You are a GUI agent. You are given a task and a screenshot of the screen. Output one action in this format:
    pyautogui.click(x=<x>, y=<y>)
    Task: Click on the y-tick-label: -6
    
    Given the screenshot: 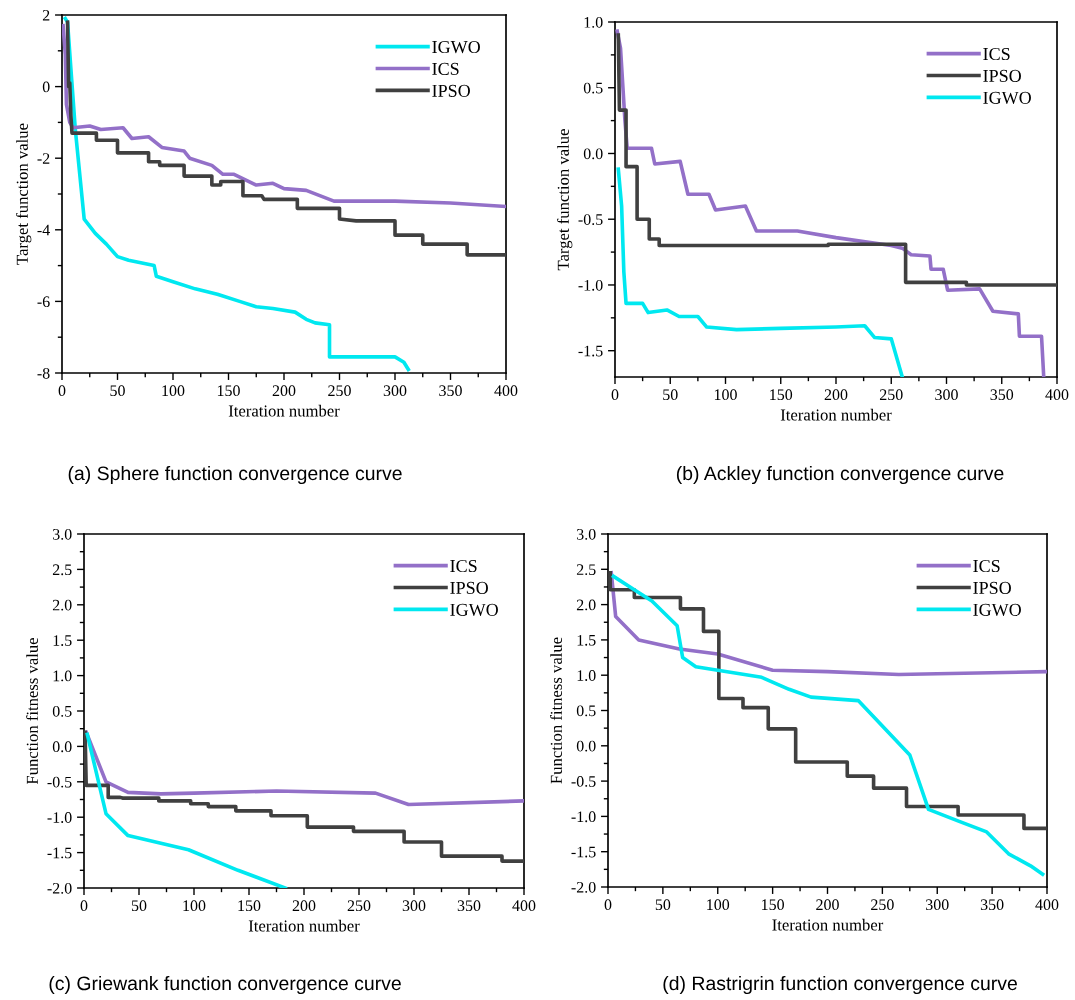 What is the action you would take?
    pyautogui.click(x=43, y=302)
    